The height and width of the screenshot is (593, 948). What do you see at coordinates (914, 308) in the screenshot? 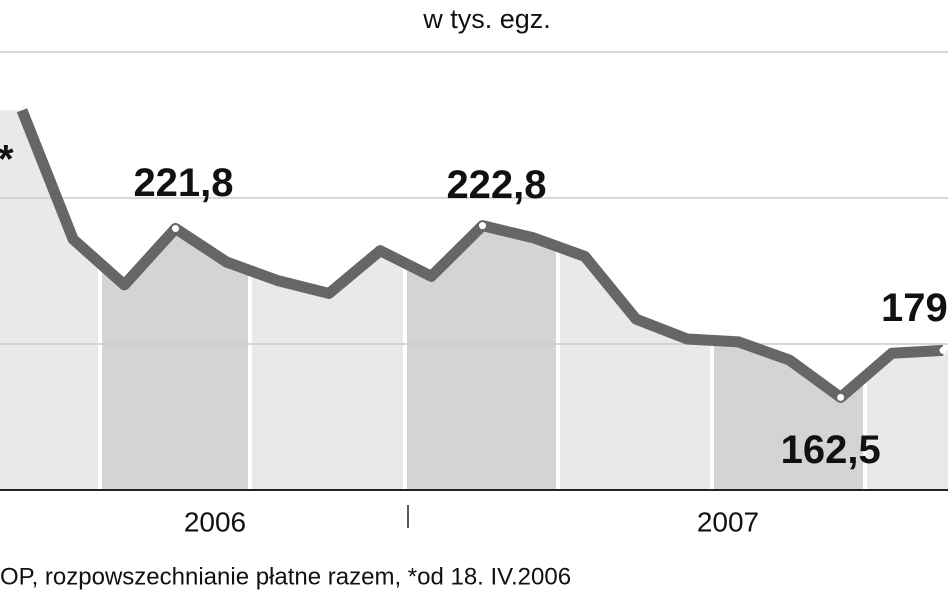
I see `value-label: 179` at bounding box center [914, 308].